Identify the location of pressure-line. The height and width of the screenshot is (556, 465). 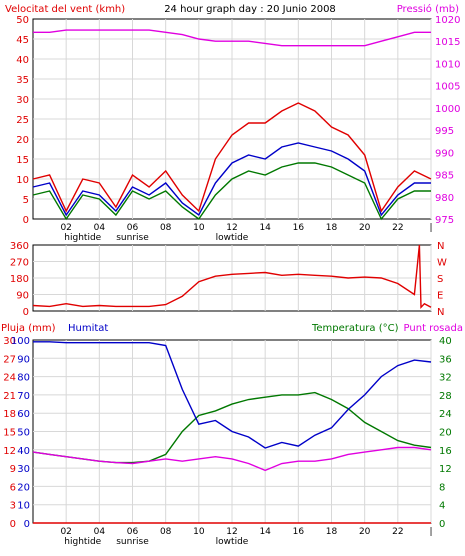
(232, 38).